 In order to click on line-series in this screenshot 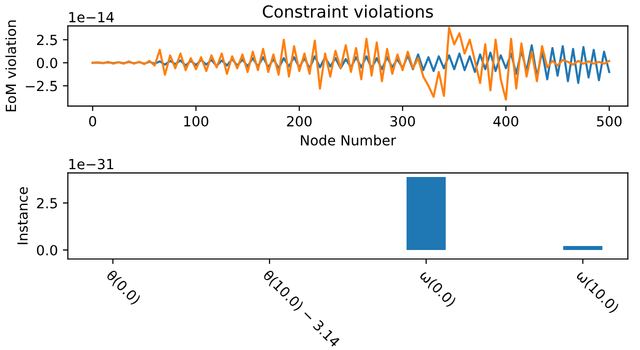, I will do `click(351, 64)`.